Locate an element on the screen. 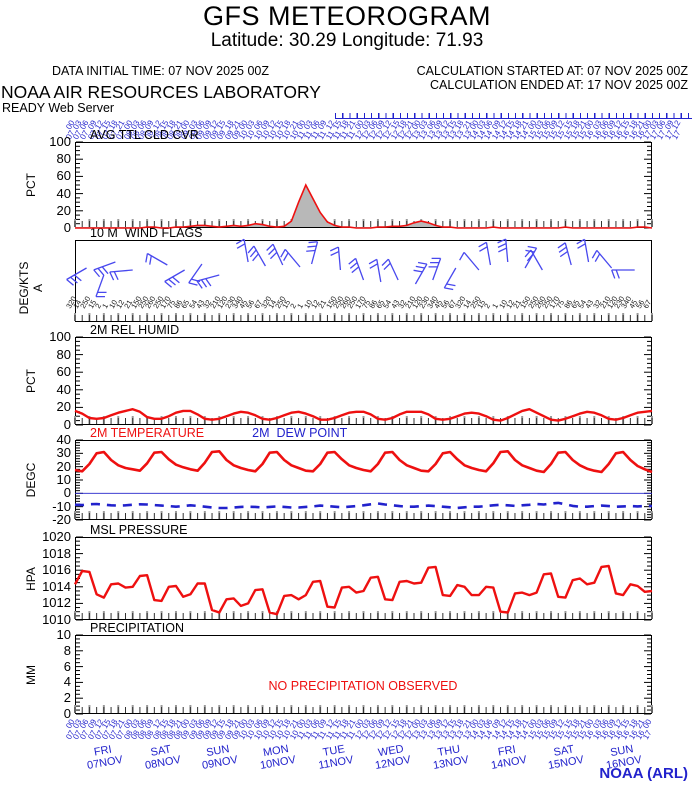  y-axis-unit: DEG/KTS A is located at coordinates (31, 288).